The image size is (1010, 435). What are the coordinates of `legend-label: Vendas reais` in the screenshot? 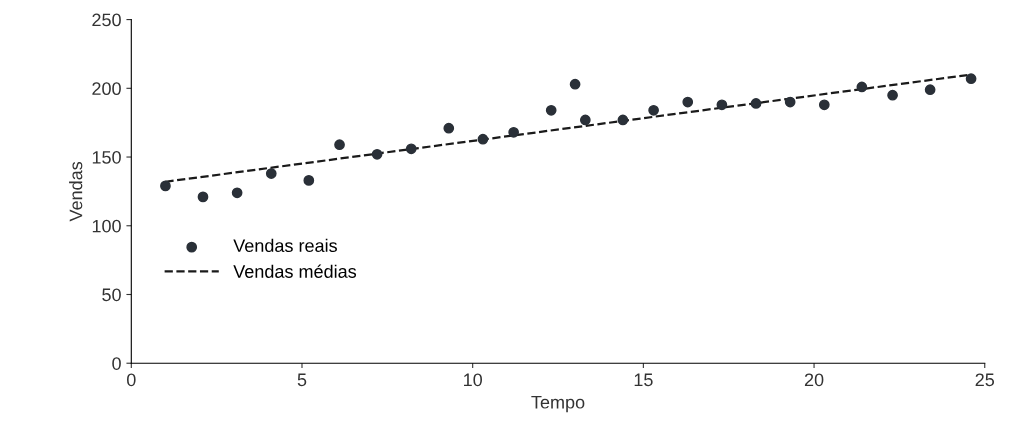 It's located at (285, 245).